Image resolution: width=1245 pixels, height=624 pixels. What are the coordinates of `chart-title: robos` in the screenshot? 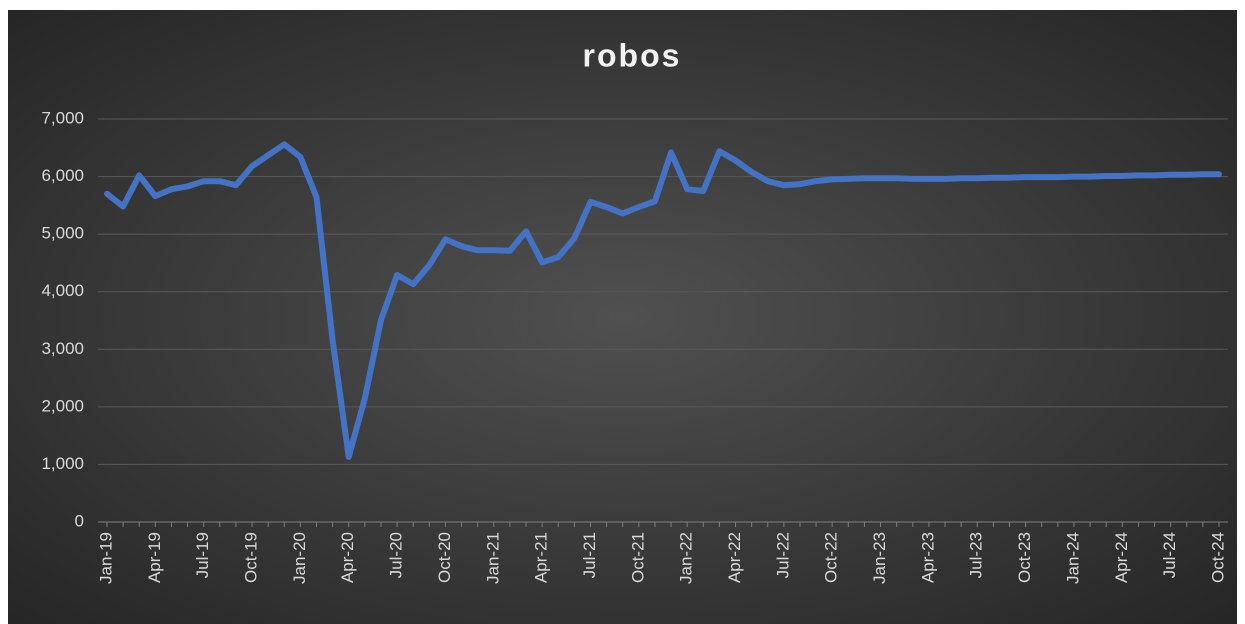 It's located at (632, 55).